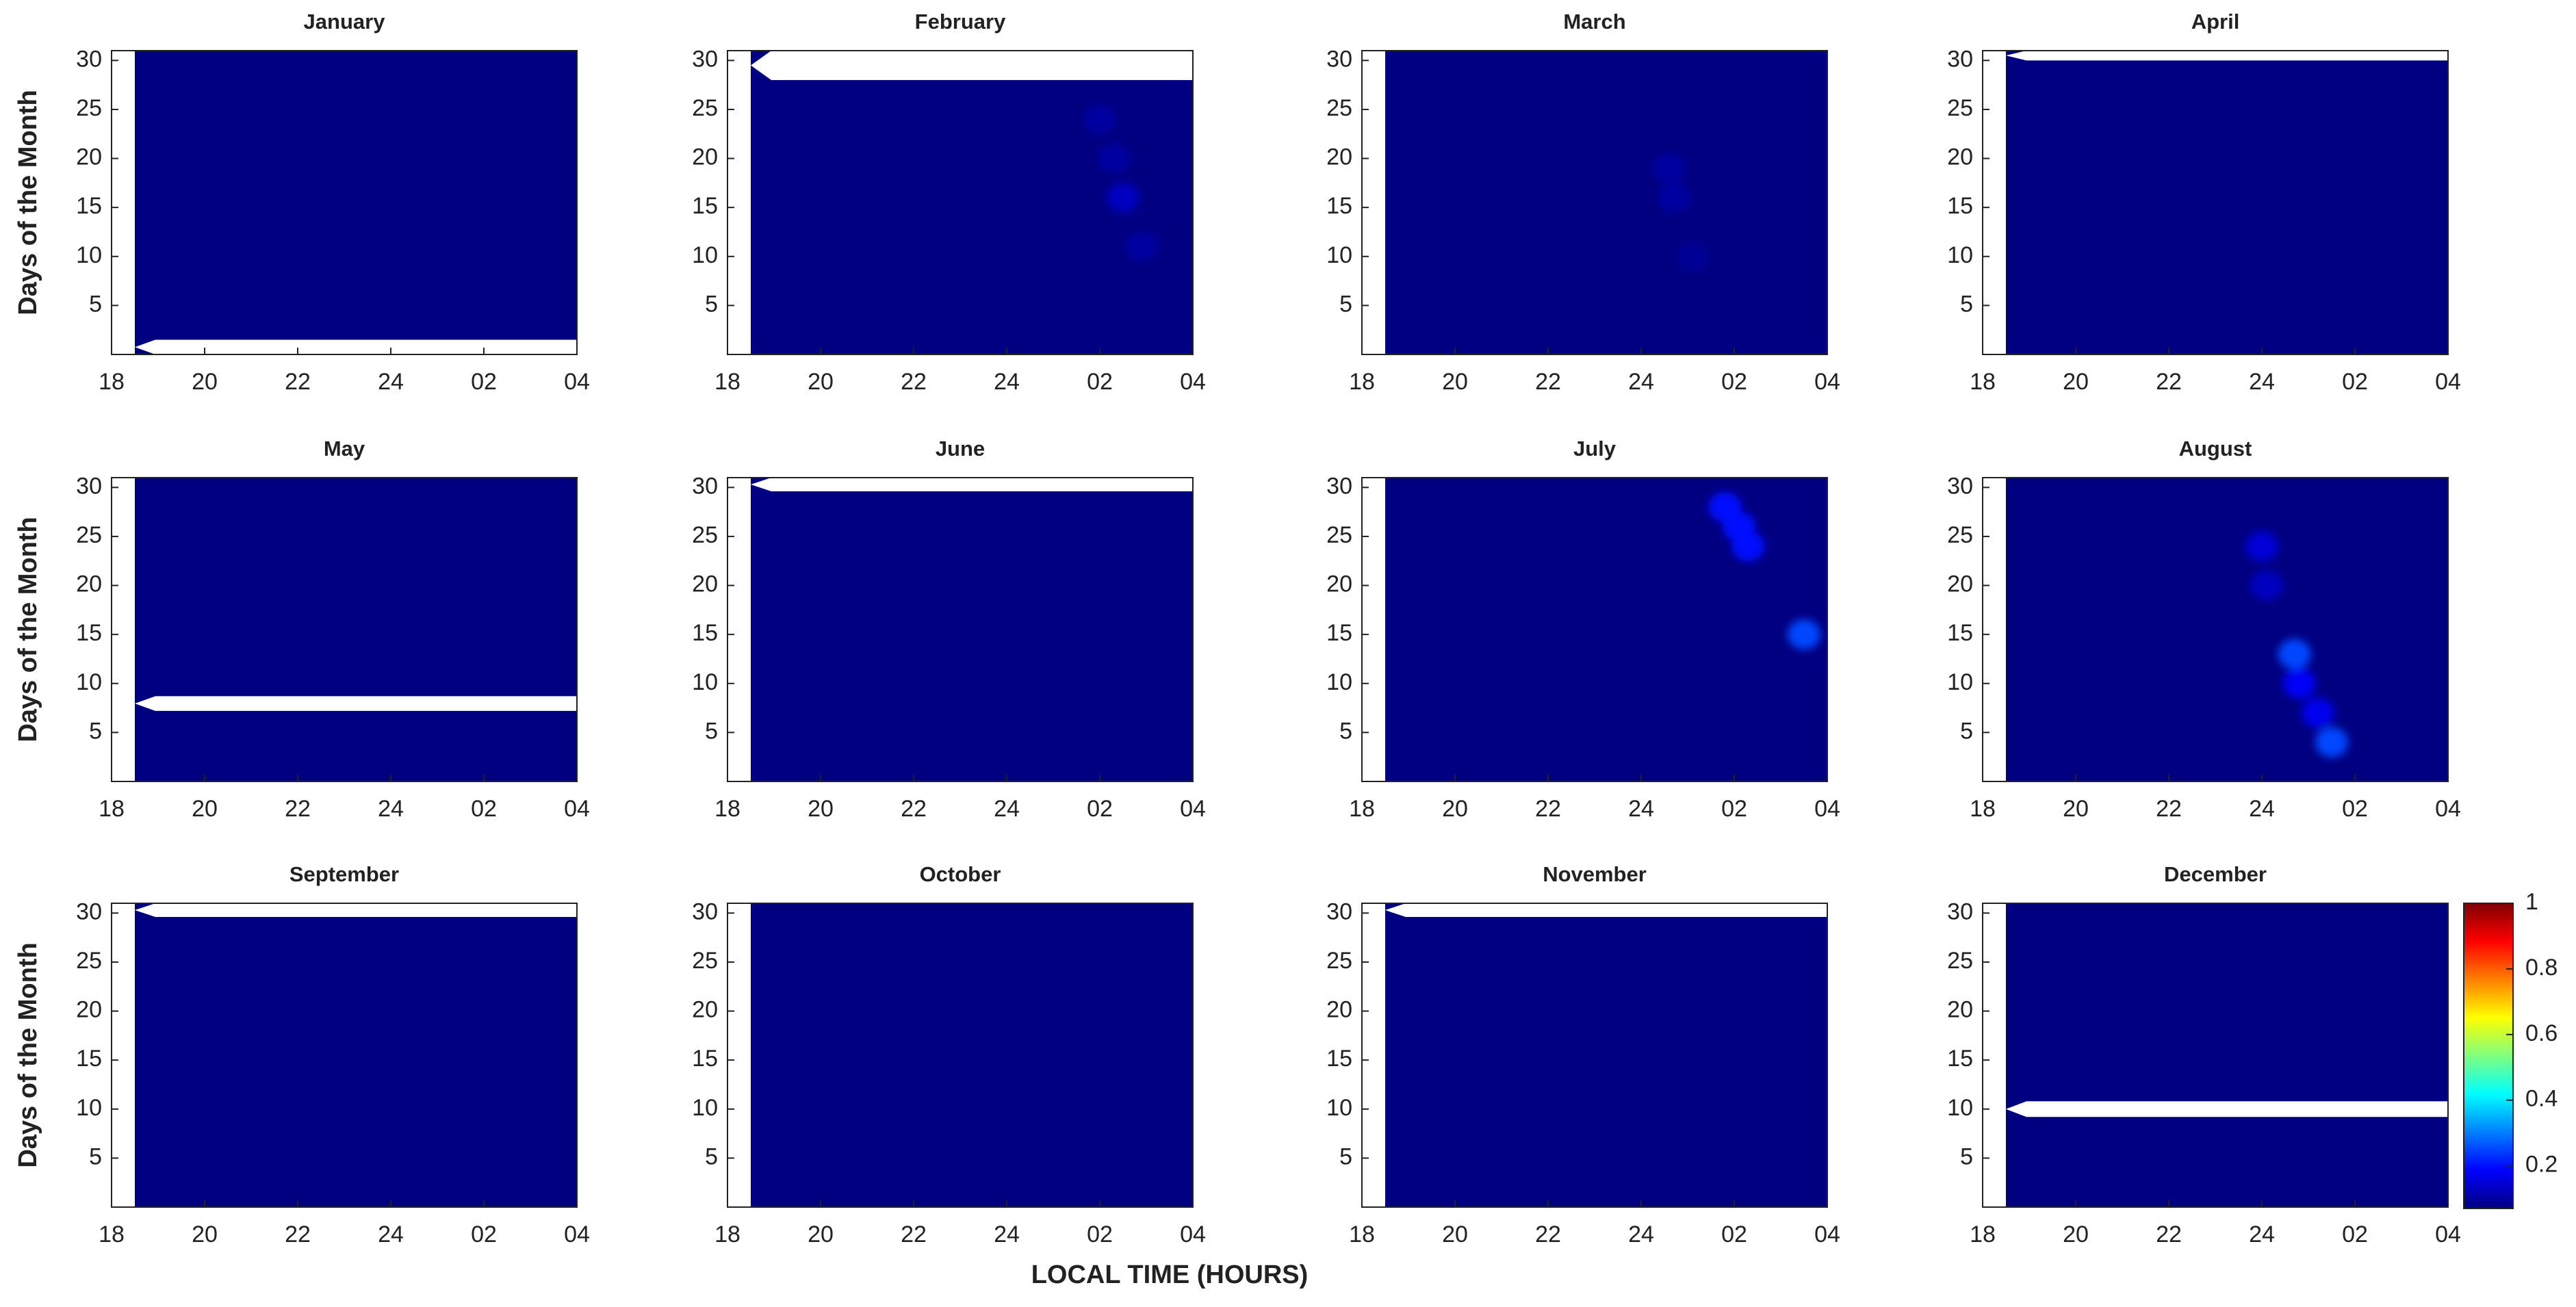 The image size is (2576, 1307). I want to click on panel-title: September, so click(344, 874).